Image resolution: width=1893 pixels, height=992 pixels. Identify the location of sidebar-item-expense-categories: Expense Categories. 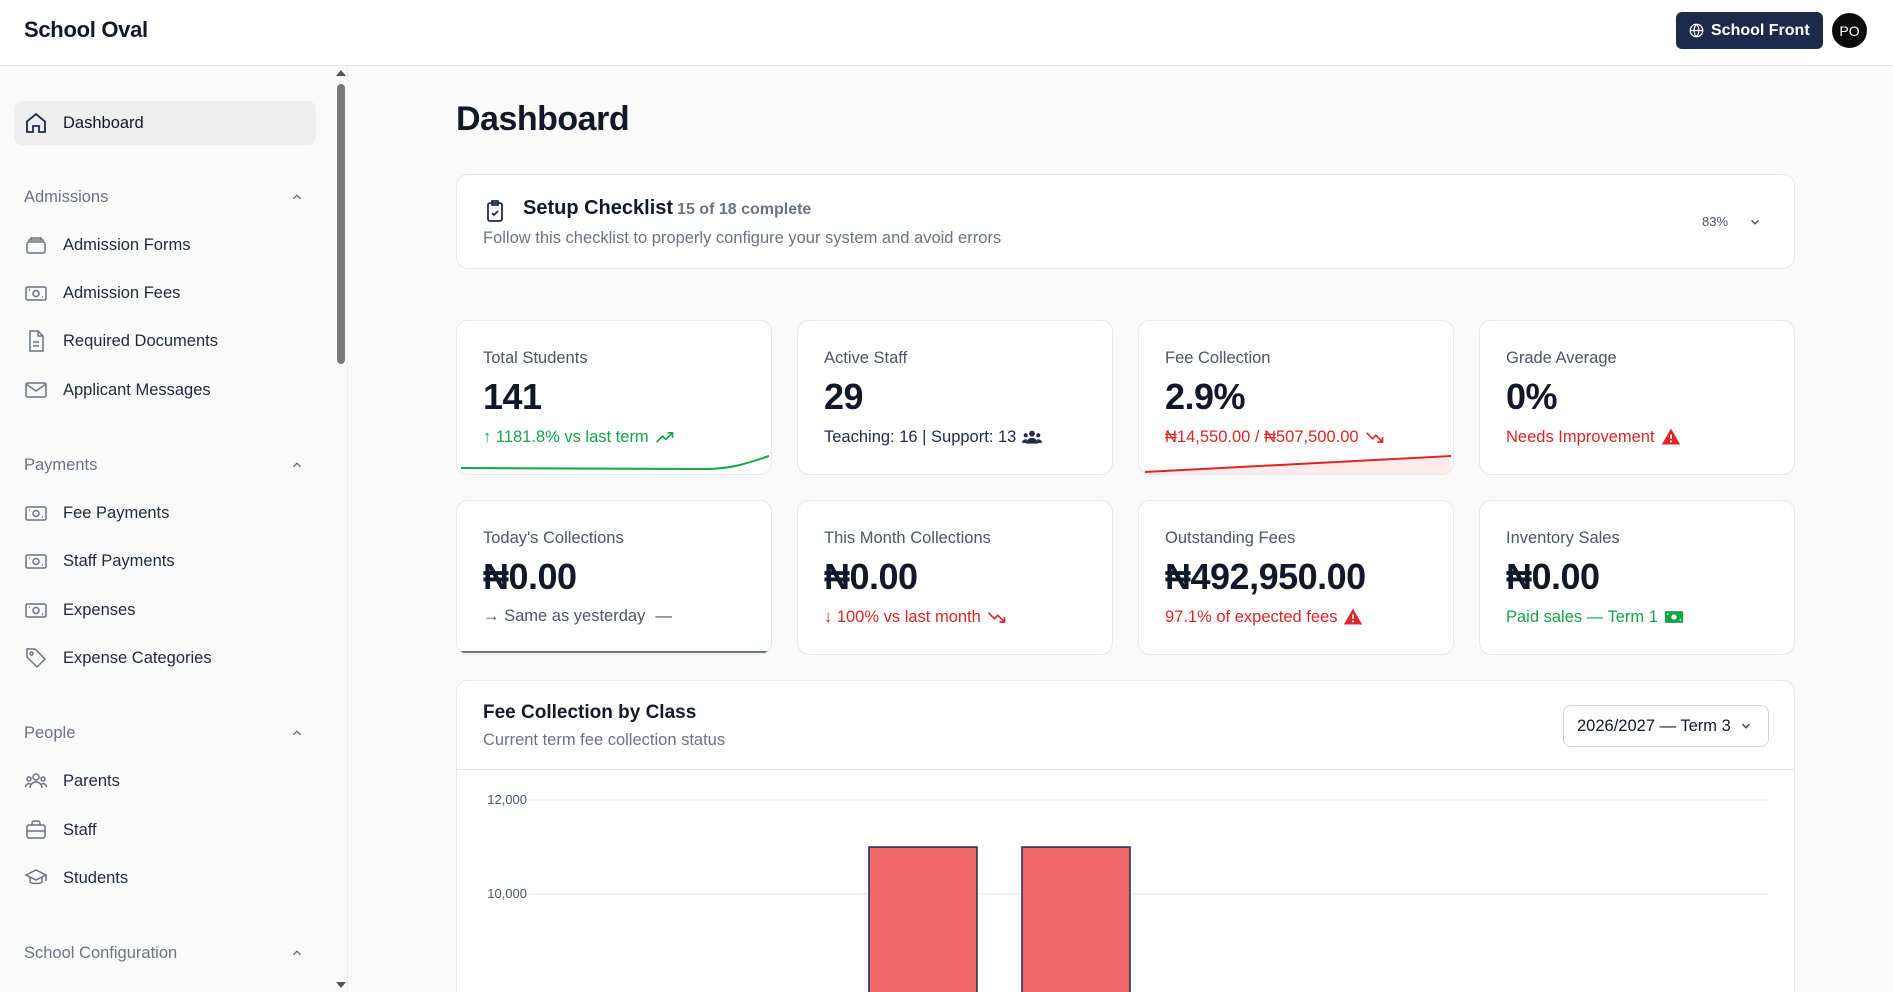
(165, 658).